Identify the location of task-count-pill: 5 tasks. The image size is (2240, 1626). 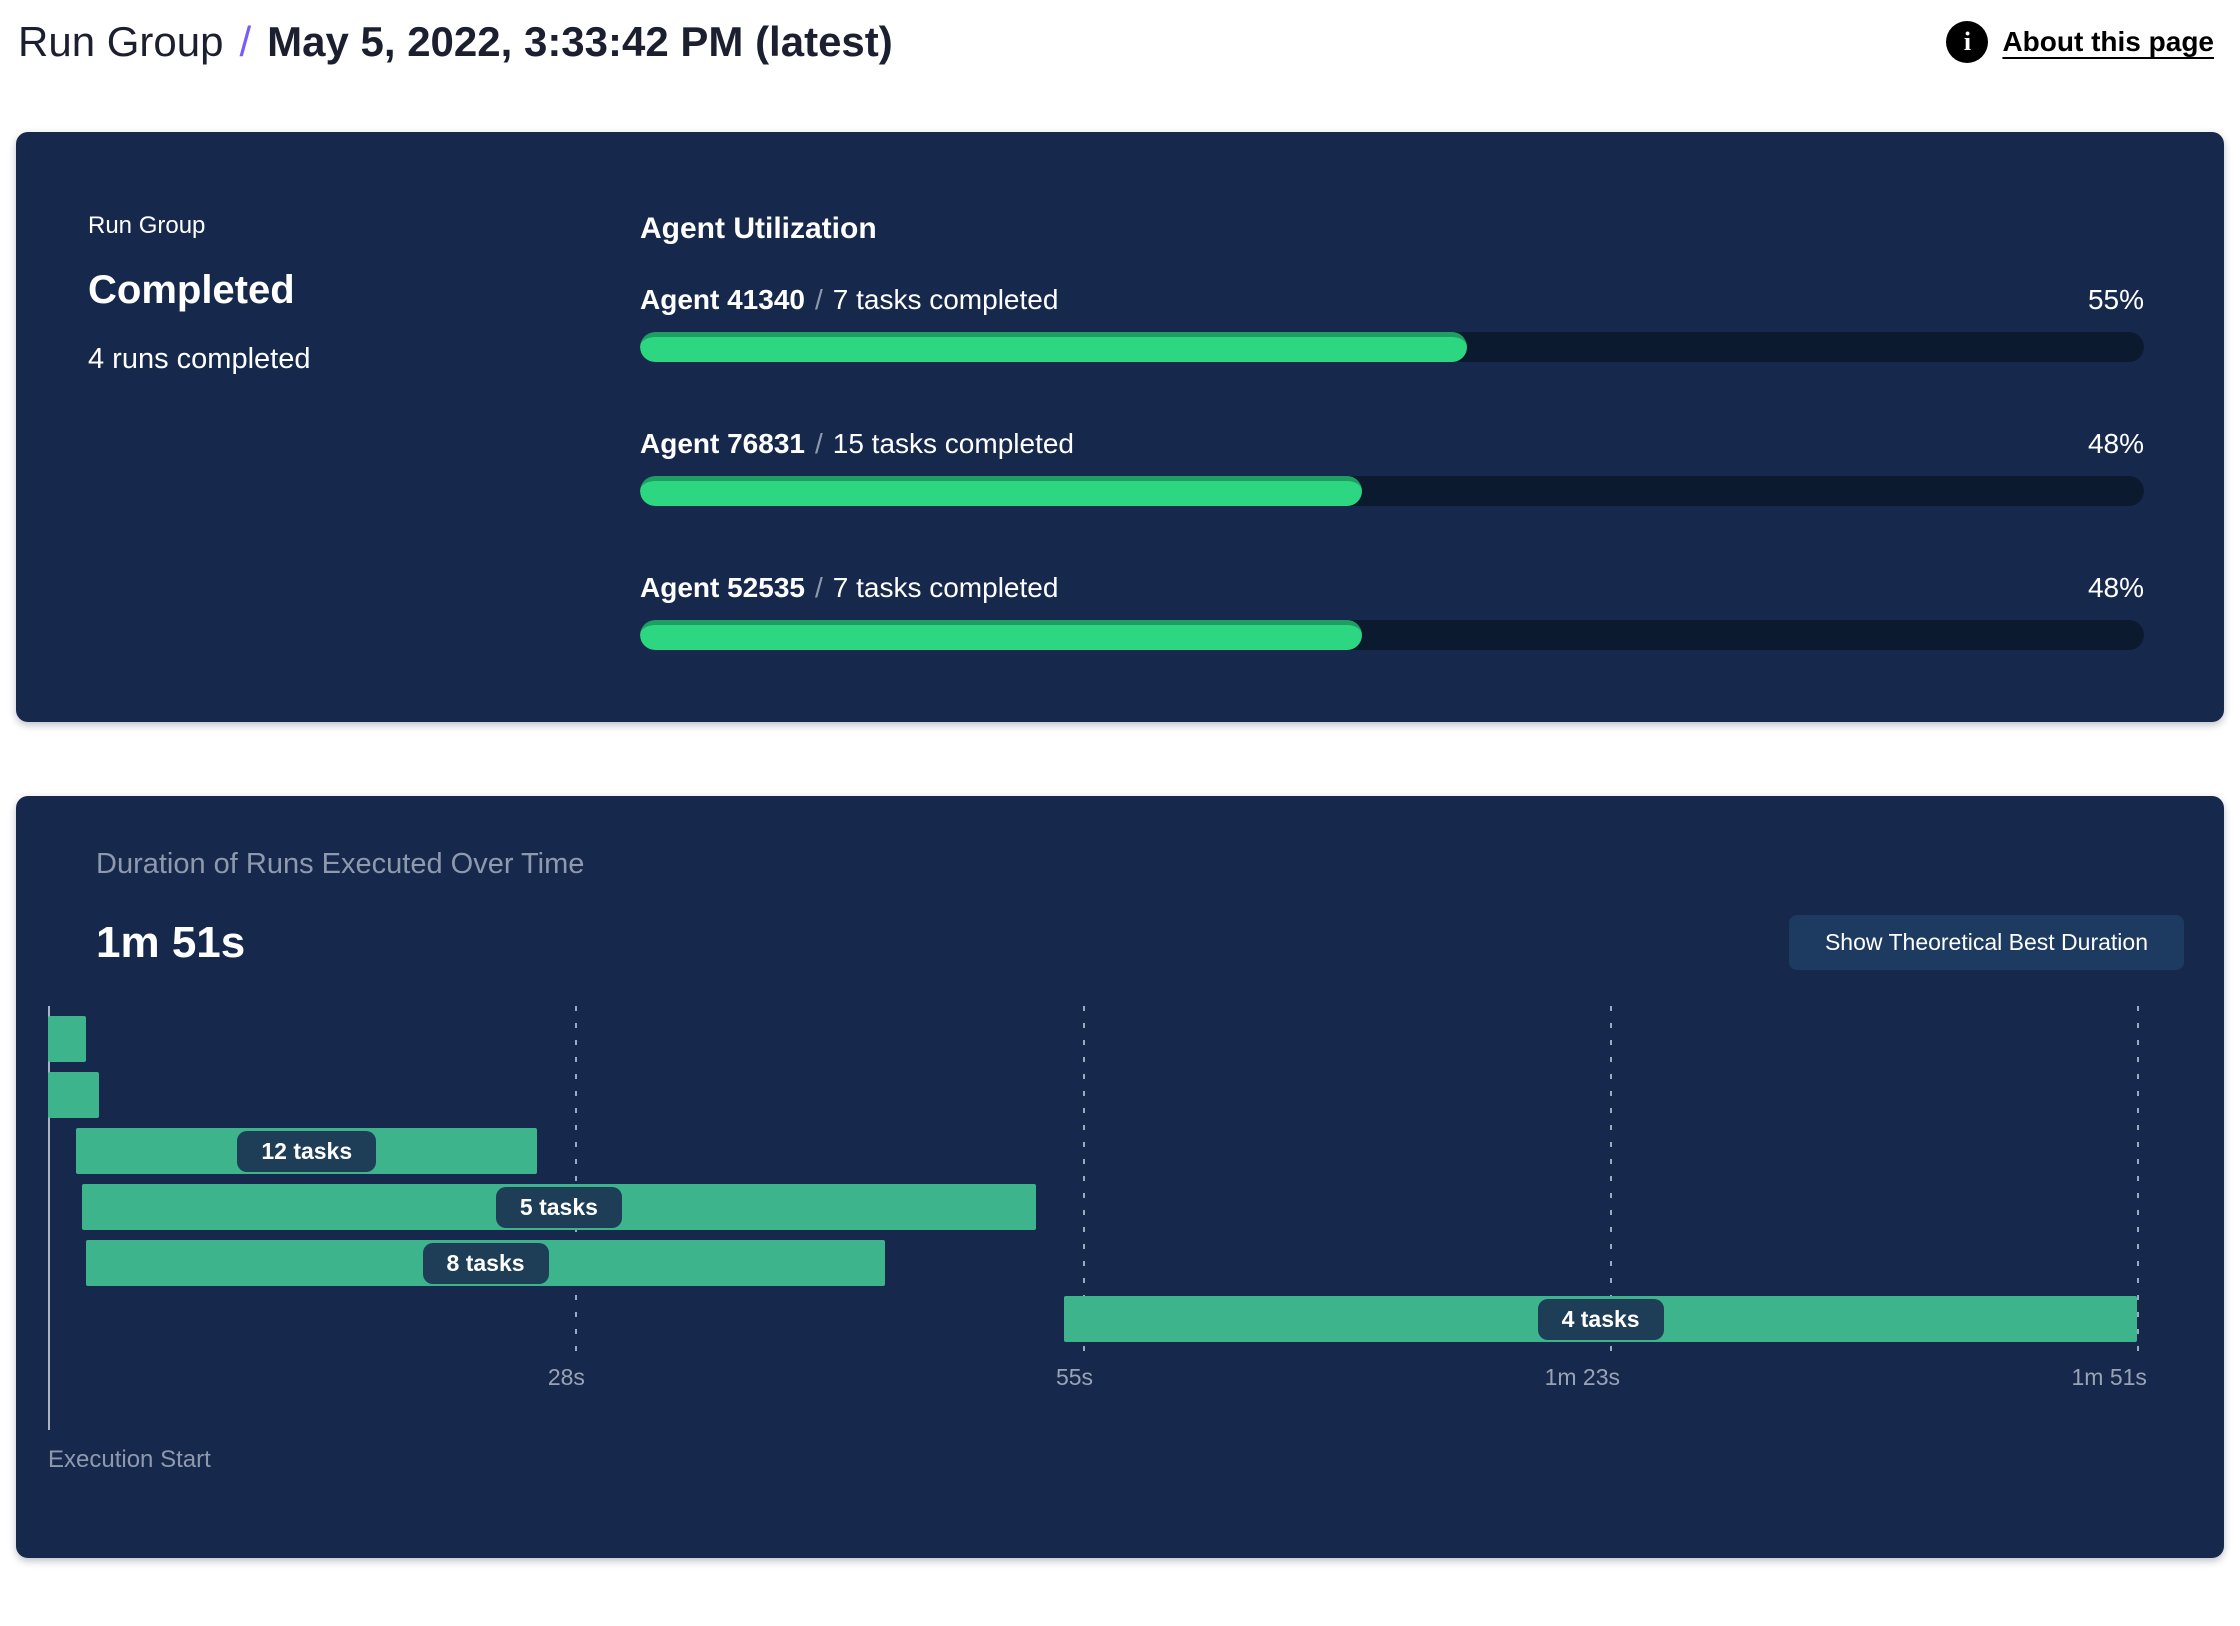
(558, 1207).